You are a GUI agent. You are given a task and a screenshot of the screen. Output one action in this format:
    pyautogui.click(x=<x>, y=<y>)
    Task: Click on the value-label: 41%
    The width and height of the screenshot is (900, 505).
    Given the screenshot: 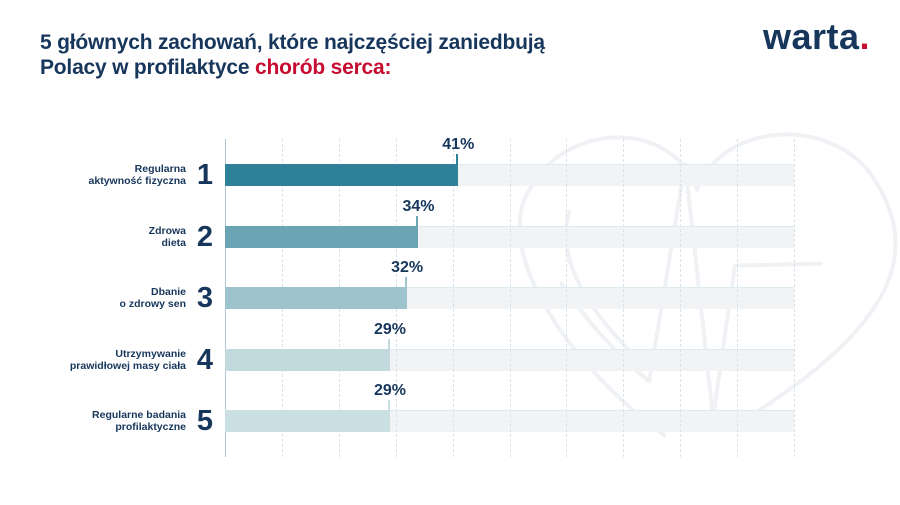 What is the action you would take?
    pyautogui.click(x=458, y=144)
    